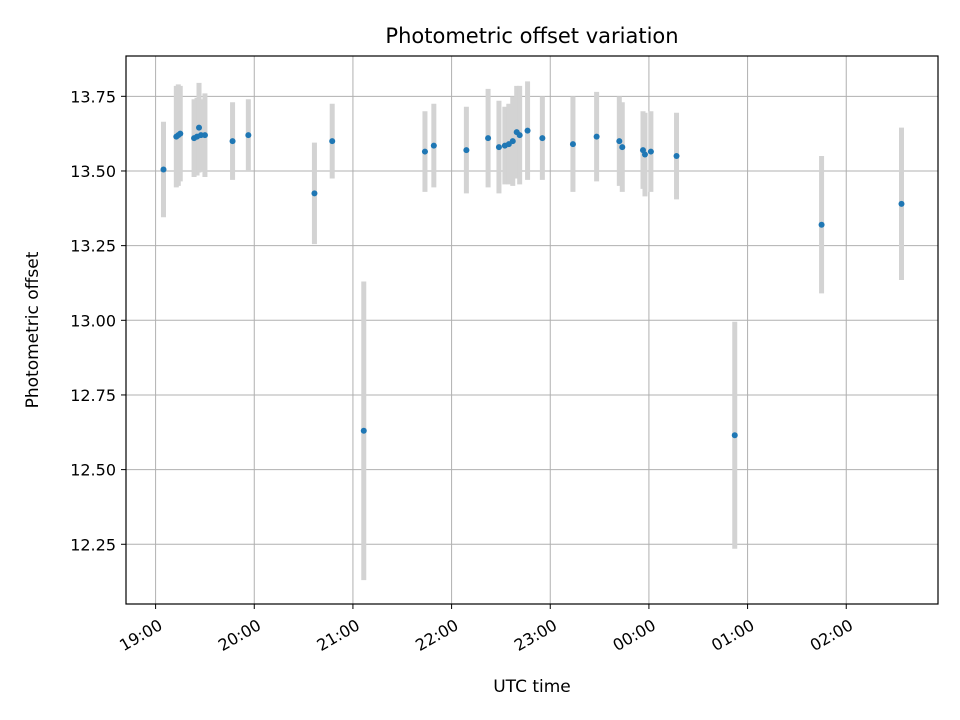 The image size is (960, 720). What do you see at coordinates (93, 544) in the screenshot?
I see `y-tick-label: 12.25` at bounding box center [93, 544].